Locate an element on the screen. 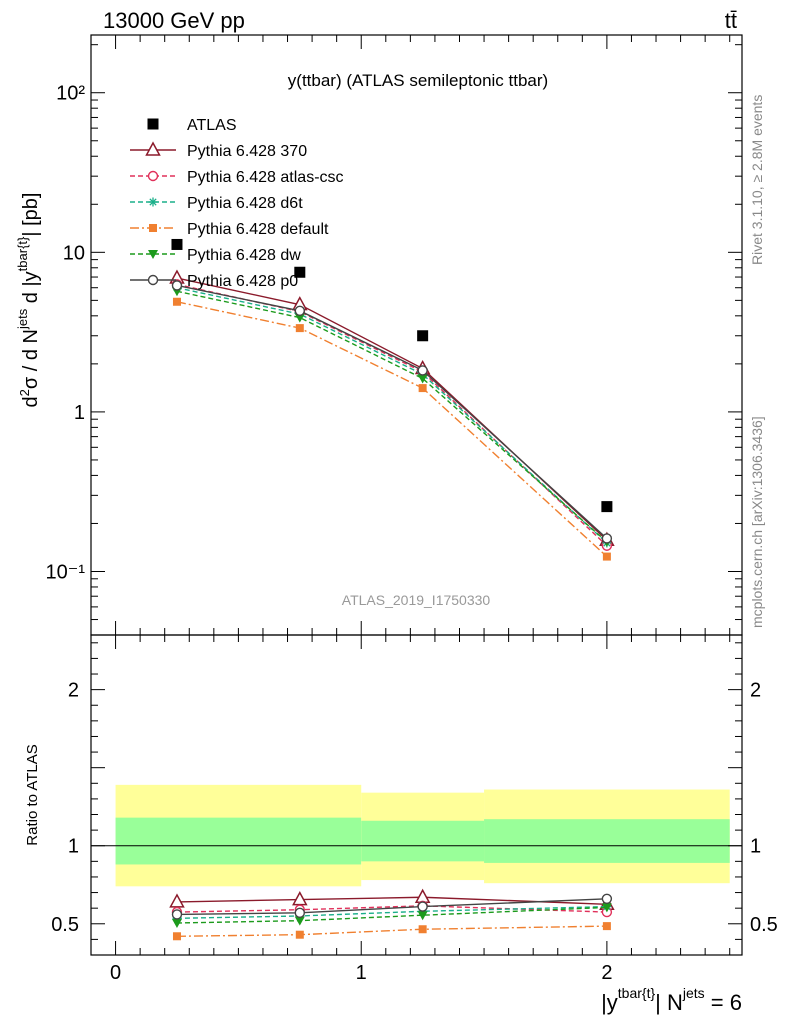 The width and height of the screenshot is (786, 1024). x-tick-label: 0 is located at coordinates (115, 973).